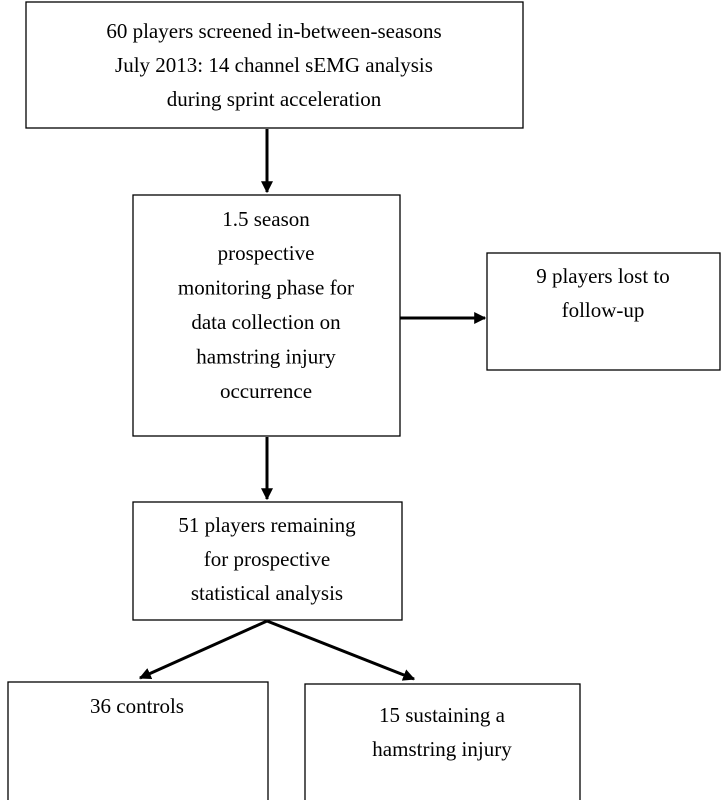 This screenshot has height=800, width=726. Describe the element at coordinates (267, 525) in the screenshot. I see `node-text: 51 players remaining` at that location.